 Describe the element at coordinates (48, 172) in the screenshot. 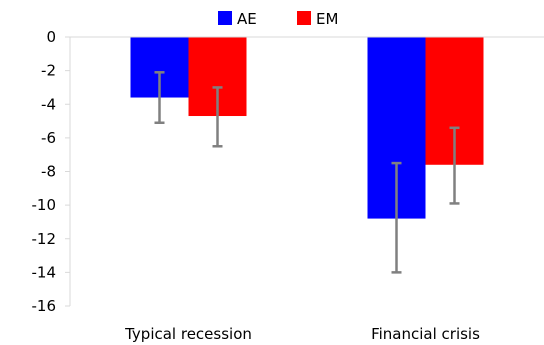

I see `y-tick-label: -8` at that location.